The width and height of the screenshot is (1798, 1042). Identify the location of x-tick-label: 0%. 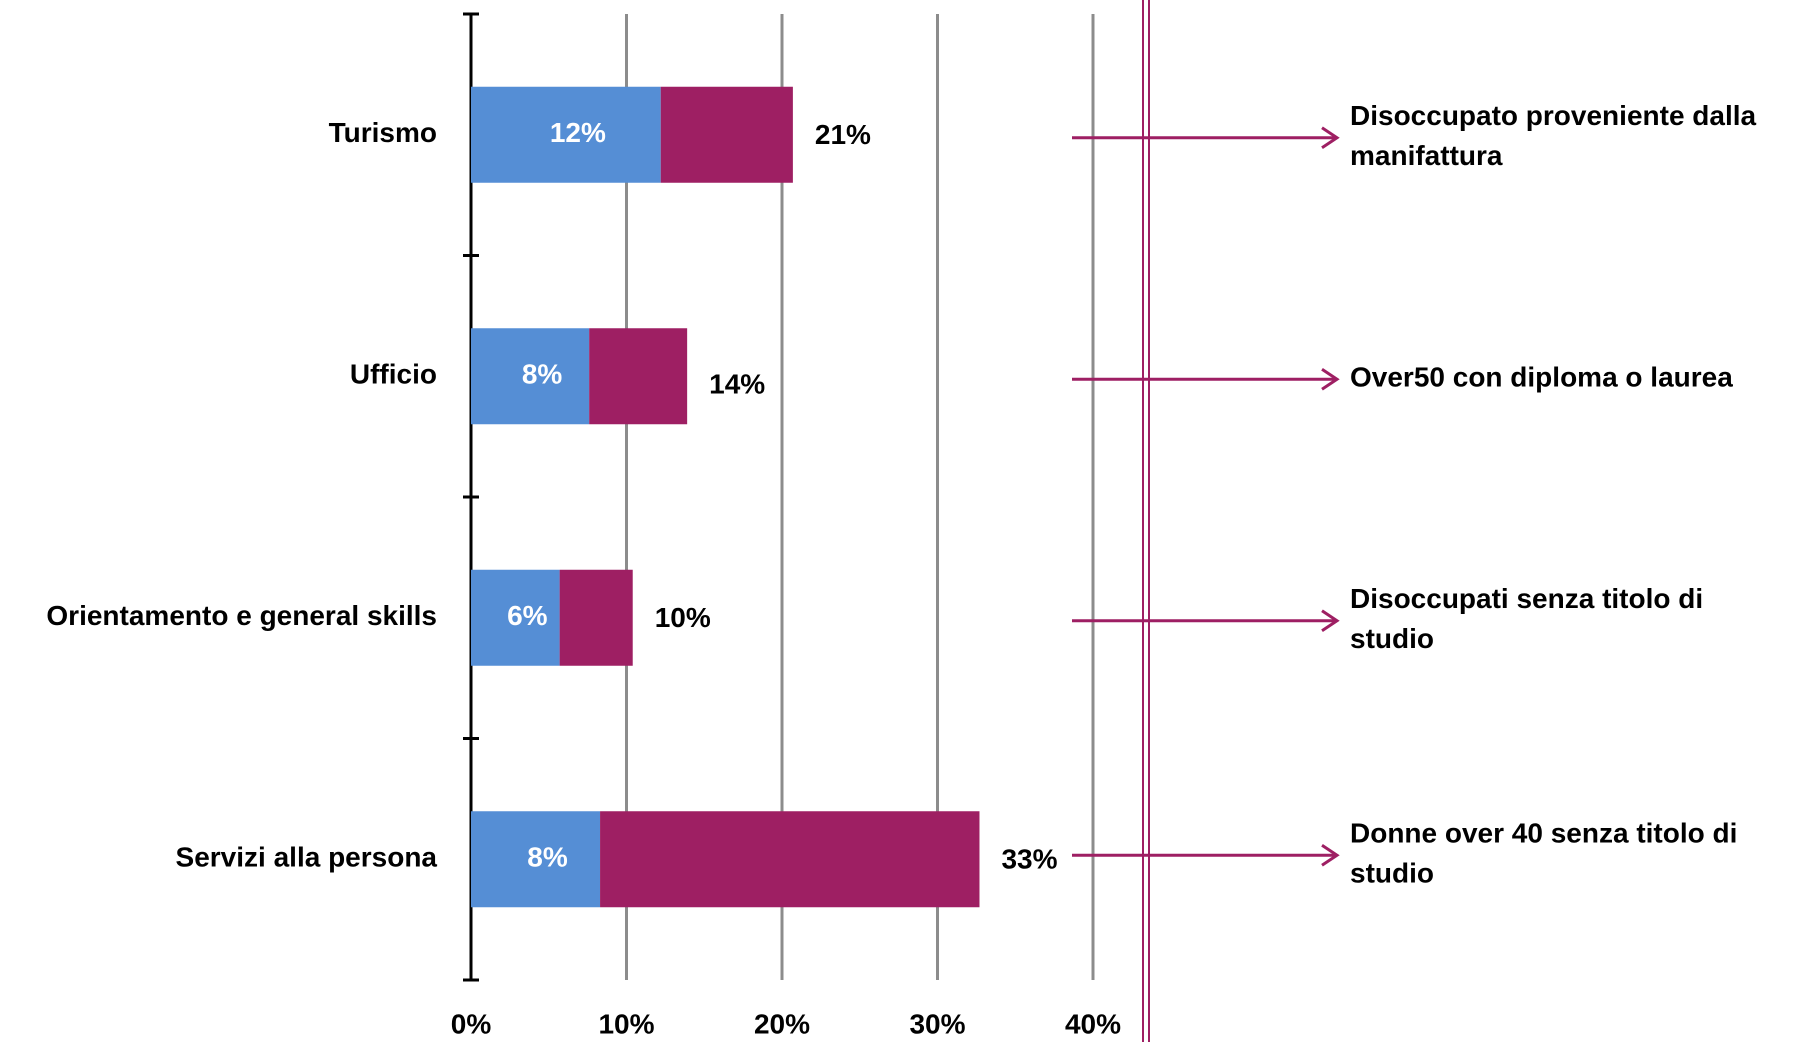
(471, 1023).